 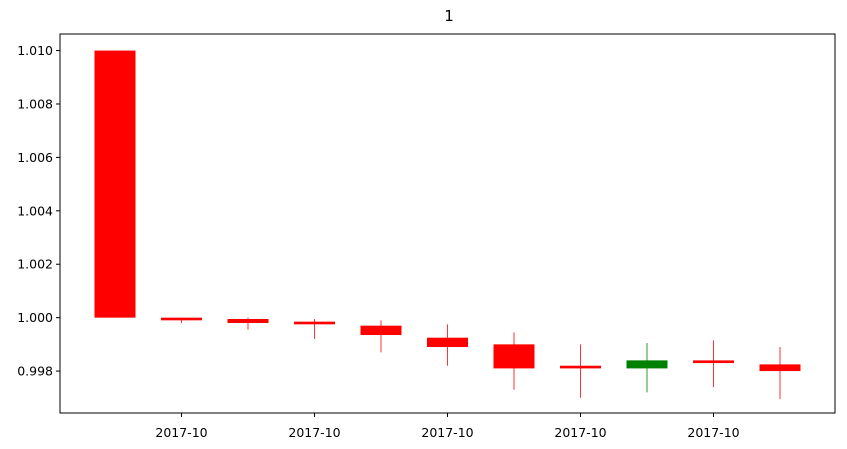 I want to click on y-axis: 1.010 1.008 1.006 1.004 1.002 1.000 0.998, so click(x=38, y=211).